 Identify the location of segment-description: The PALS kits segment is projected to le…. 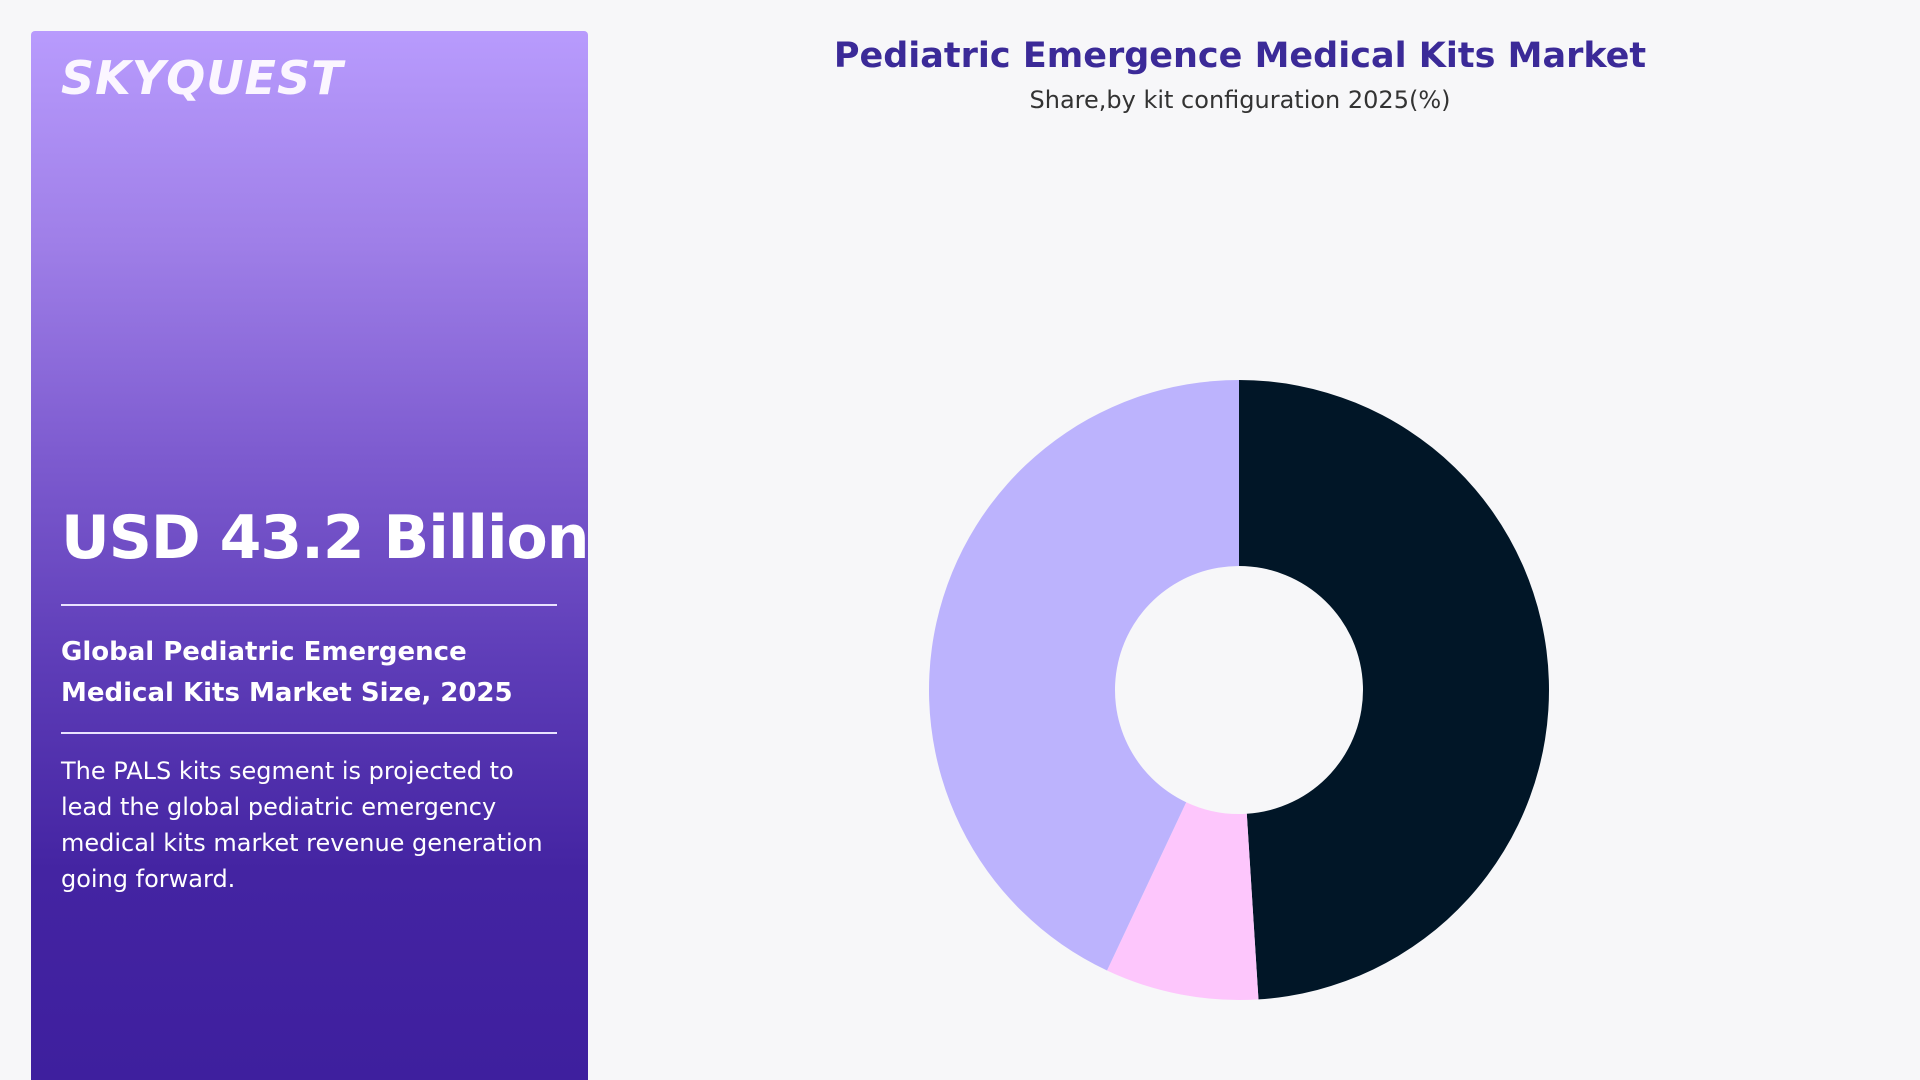
(302, 825).